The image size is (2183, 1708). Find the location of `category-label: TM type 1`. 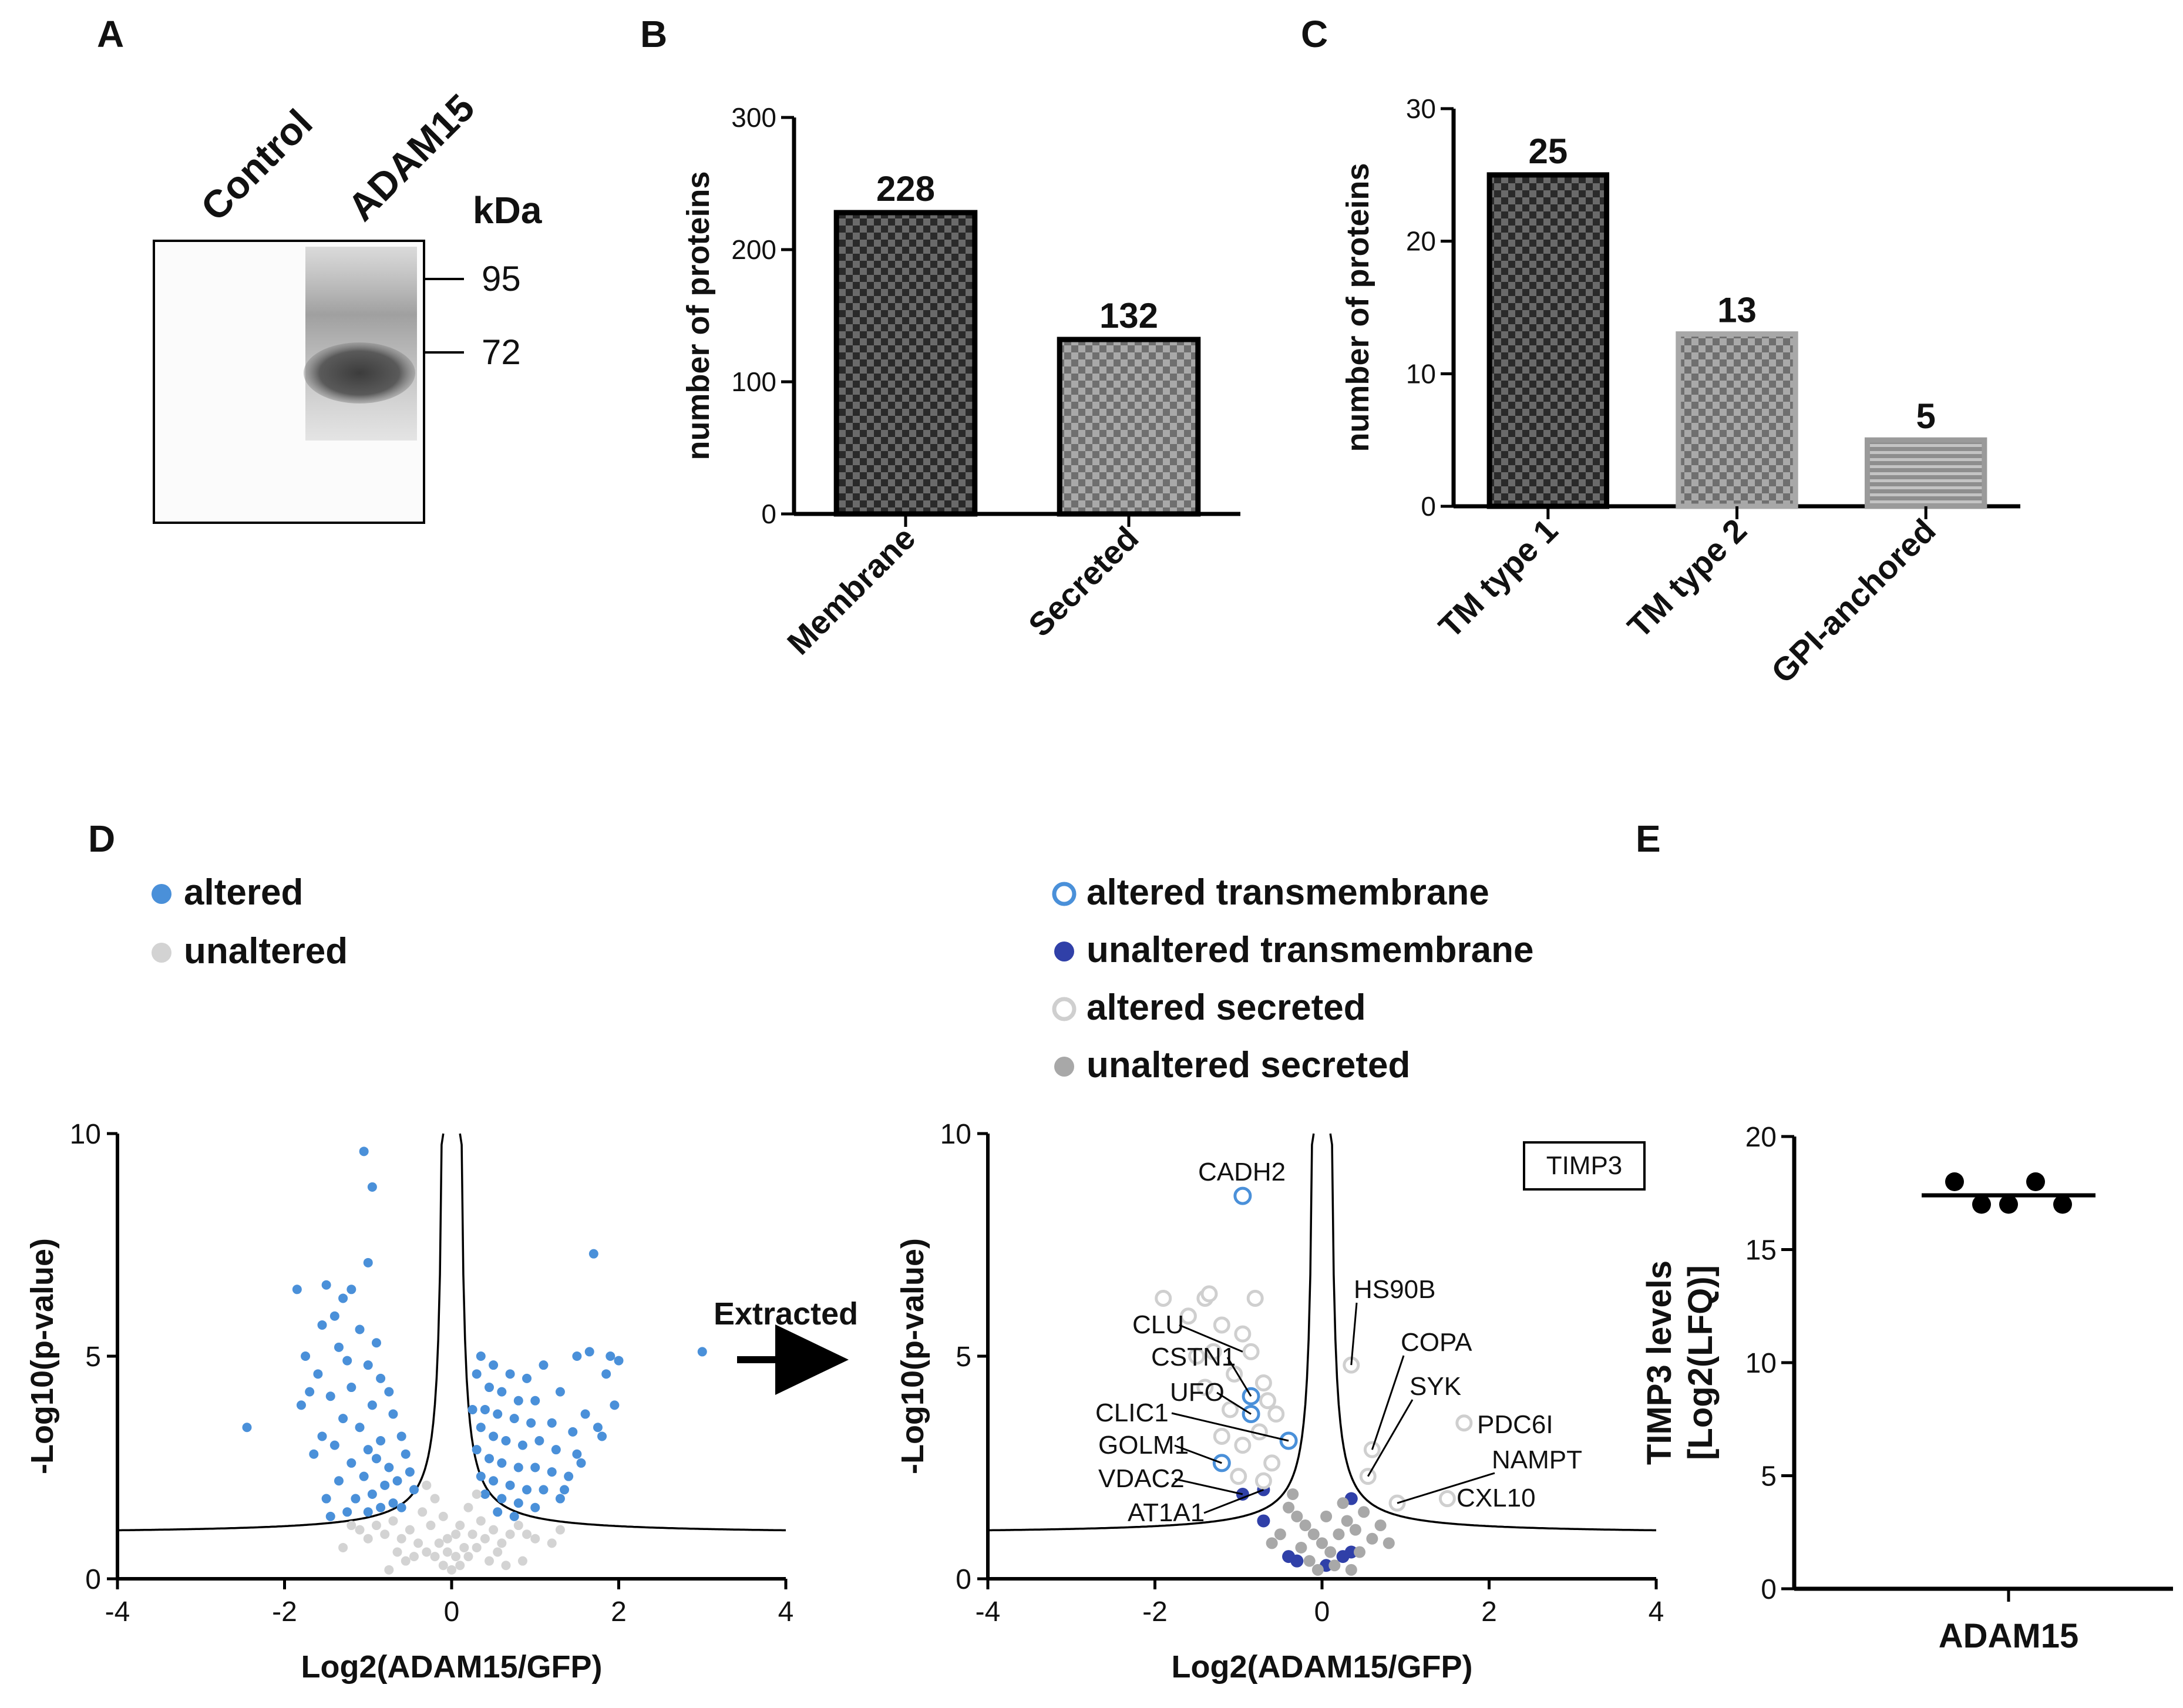

category-label: TM type 1 is located at coordinates (1498, 578).